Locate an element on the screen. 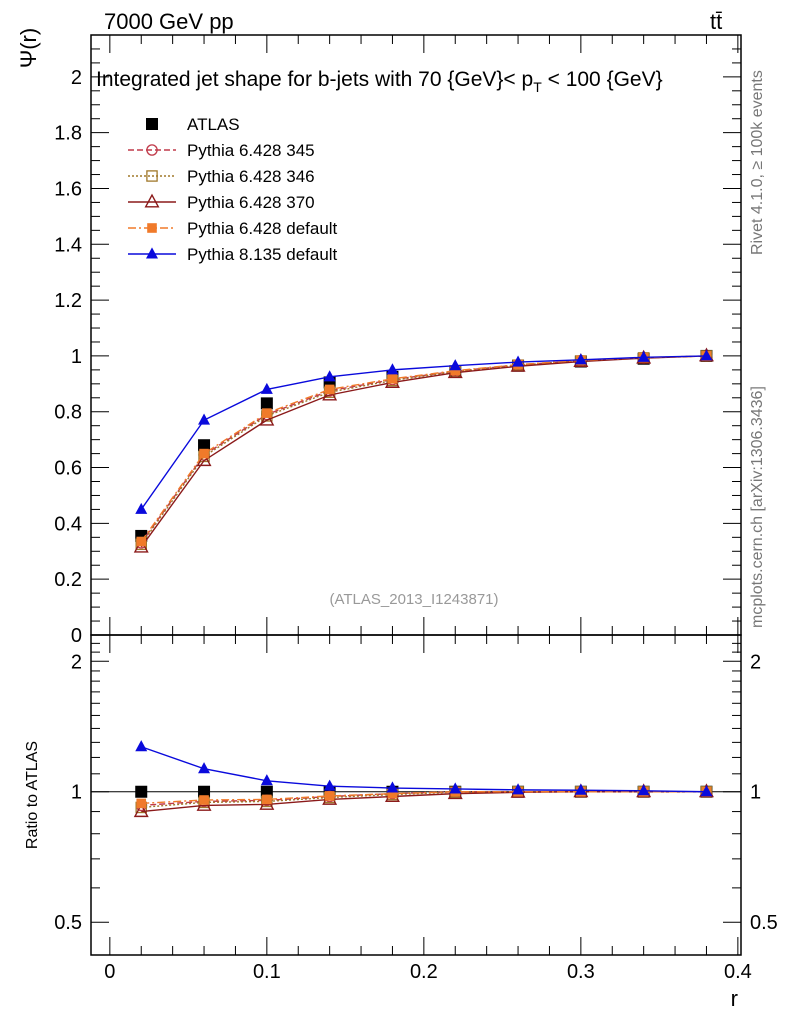  x-tick-label: 0 is located at coordinates (109, 972).